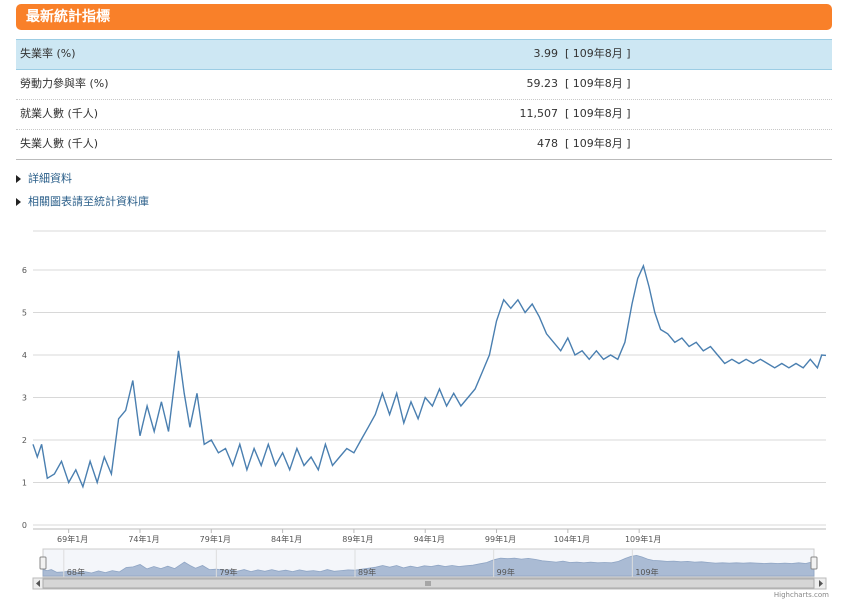  I want to click on navigator-tick-label: 79年, so click(228, 572).